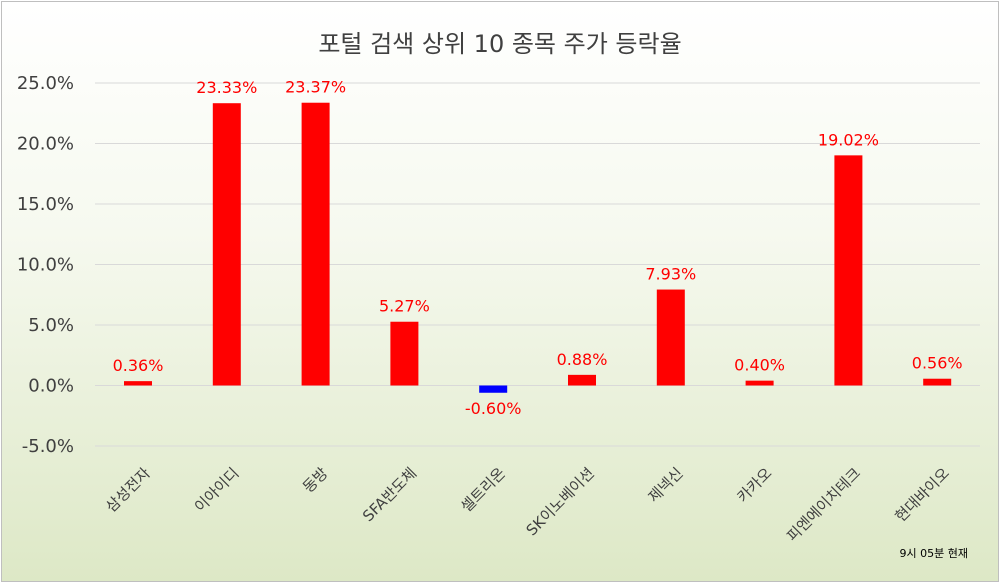 This screenshot has width=1000, height=583. What do you see at coordinates (51, 325) in the screenshot?
I see `y-tick-label: 5.0%` at bounding box center [51, 325].